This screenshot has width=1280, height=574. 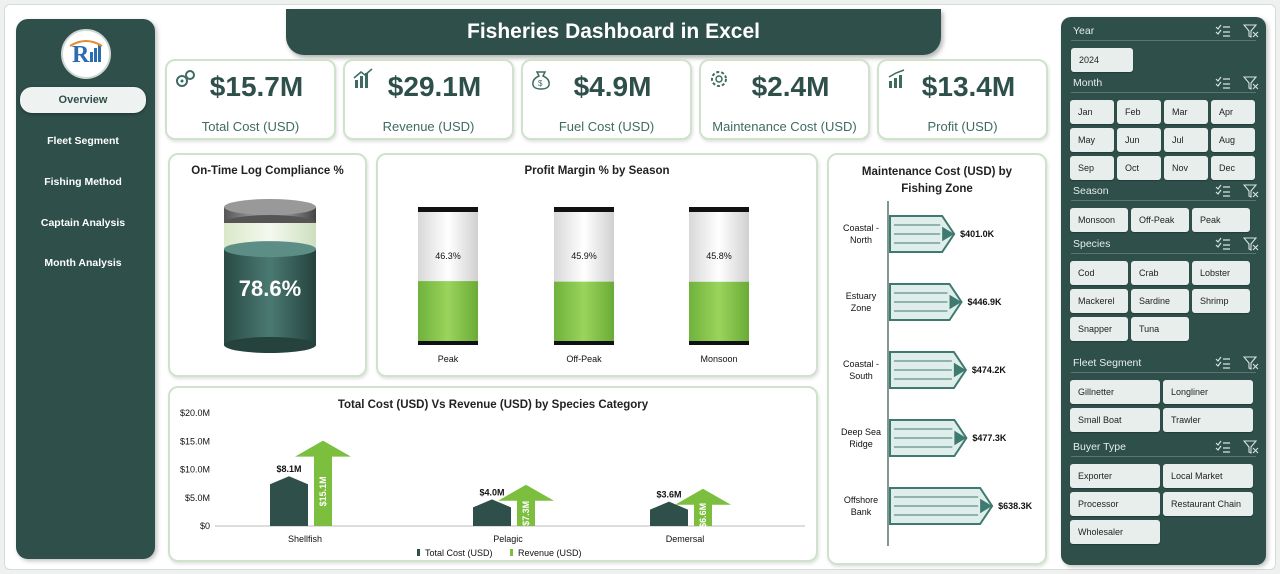 What do you see at coordinates (1233, 140) in the screenshot?
I see `filter-option-month: Aug` at bounding box center [1233, 140].